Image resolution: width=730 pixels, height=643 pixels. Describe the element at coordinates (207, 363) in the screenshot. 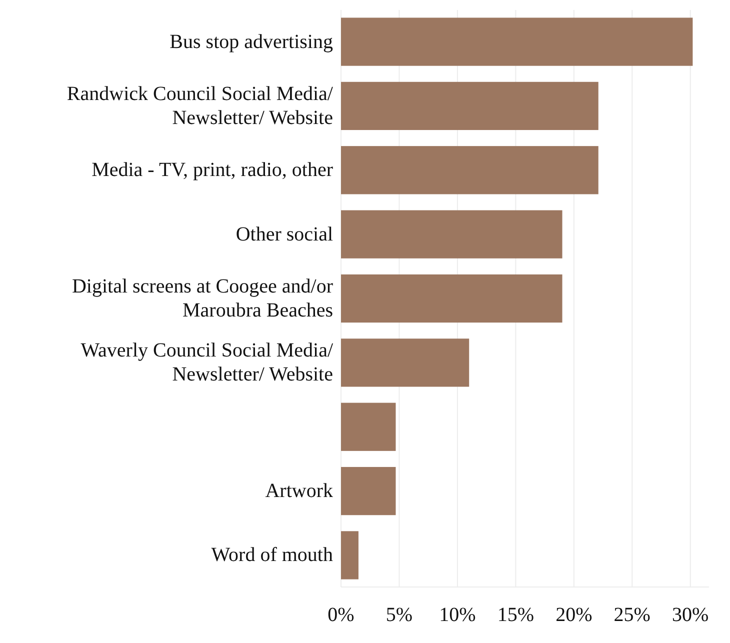

I see `y-tick-label: Waverly Council Social Media/ Newsletter/ Website` at that location.